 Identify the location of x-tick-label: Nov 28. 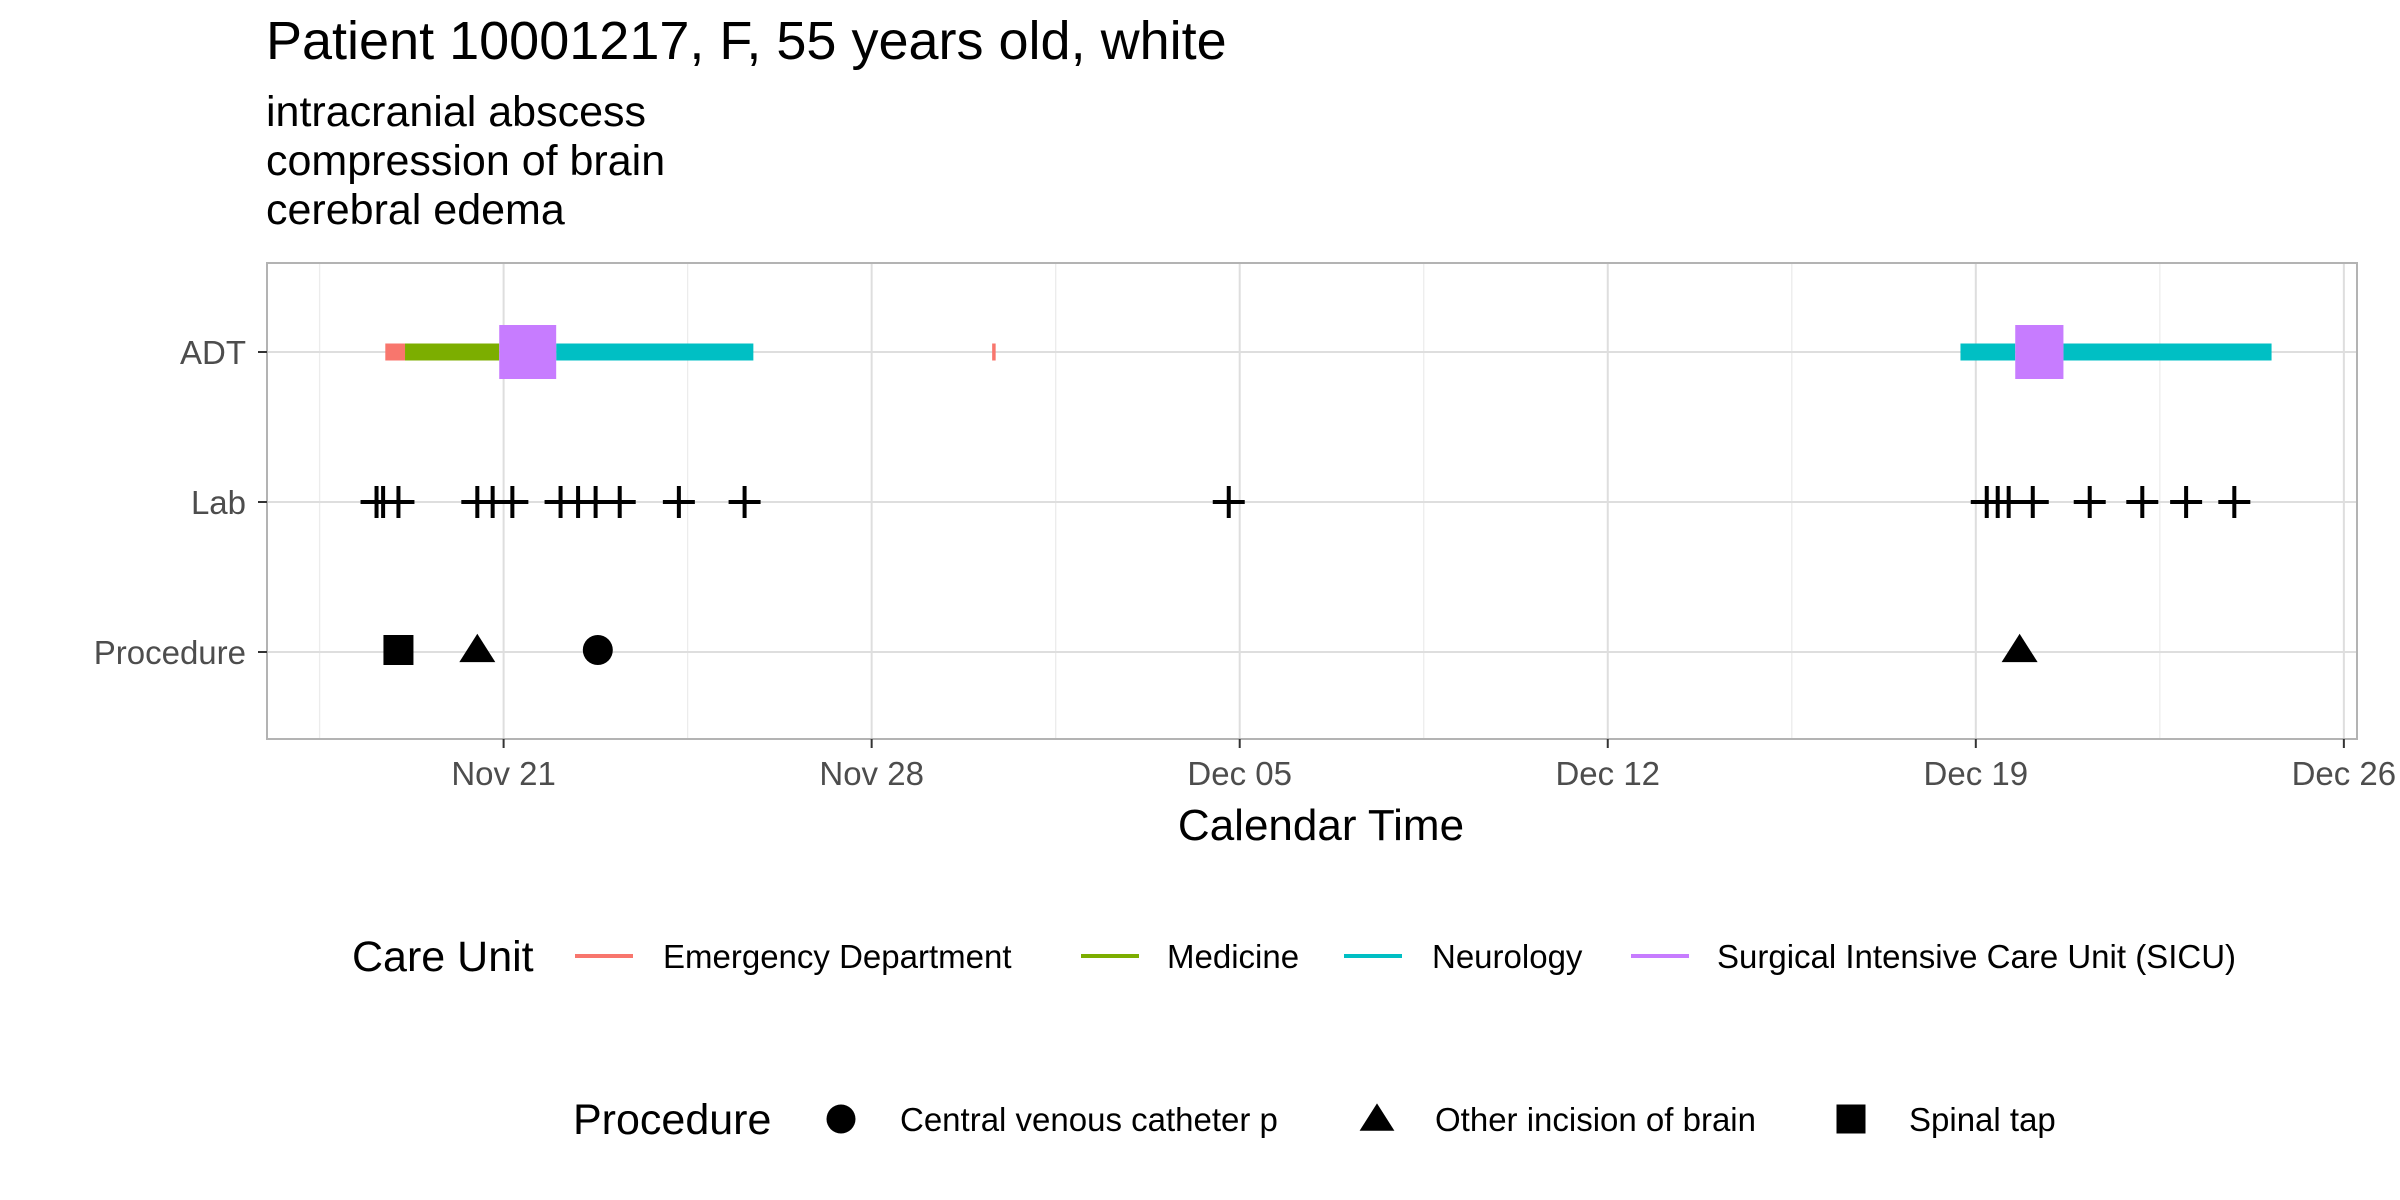
(871, 773).